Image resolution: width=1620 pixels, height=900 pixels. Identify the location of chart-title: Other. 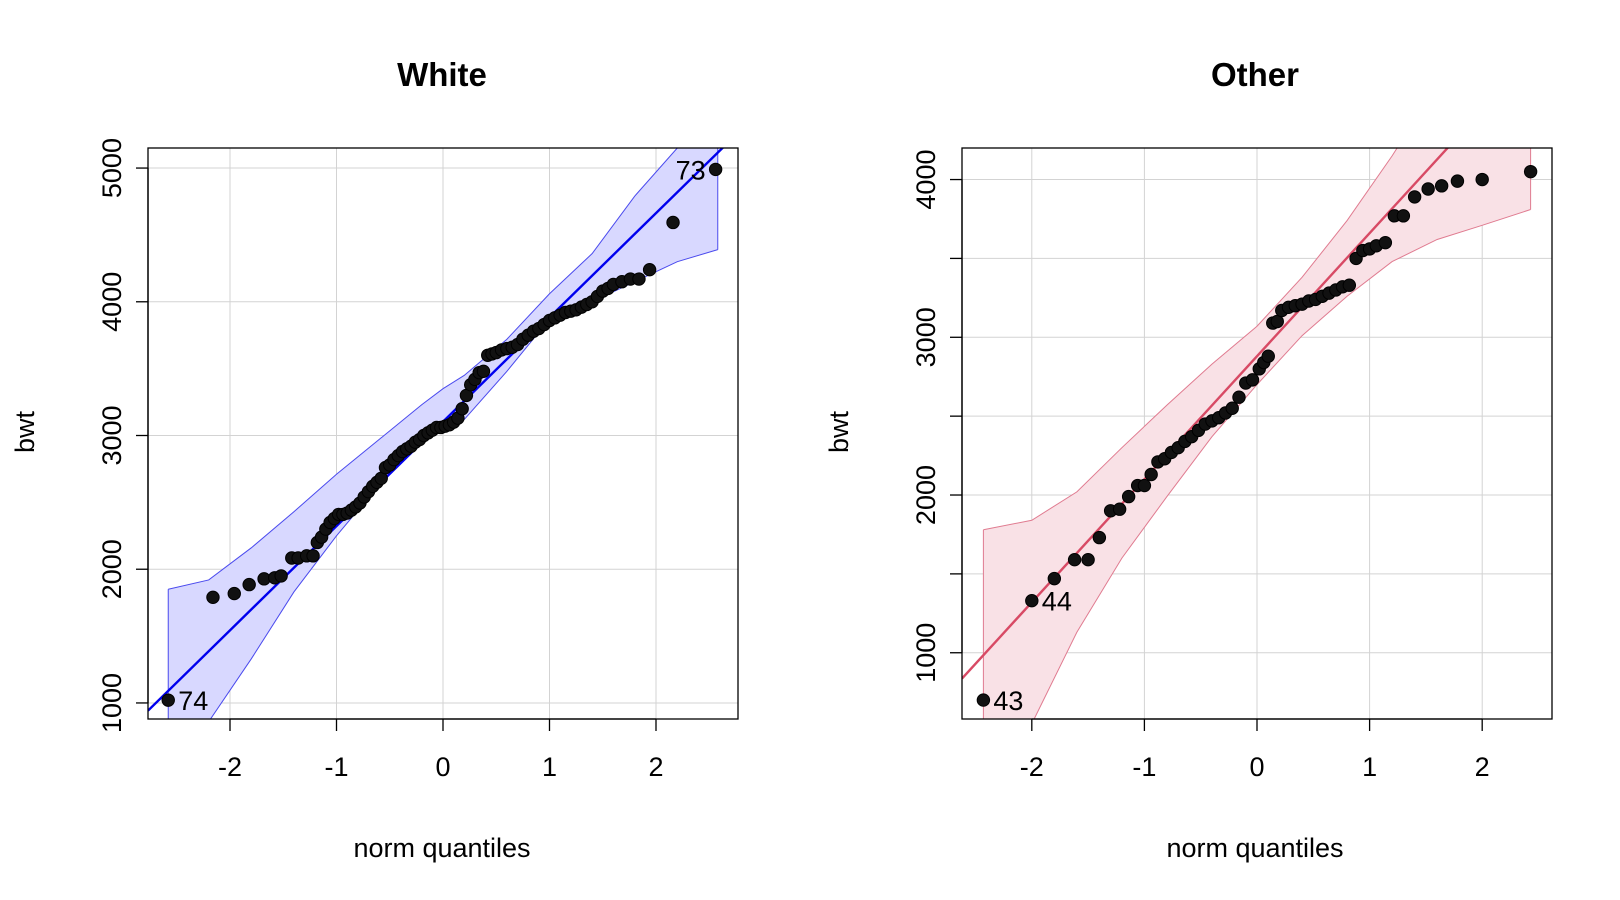
(1255, 74).